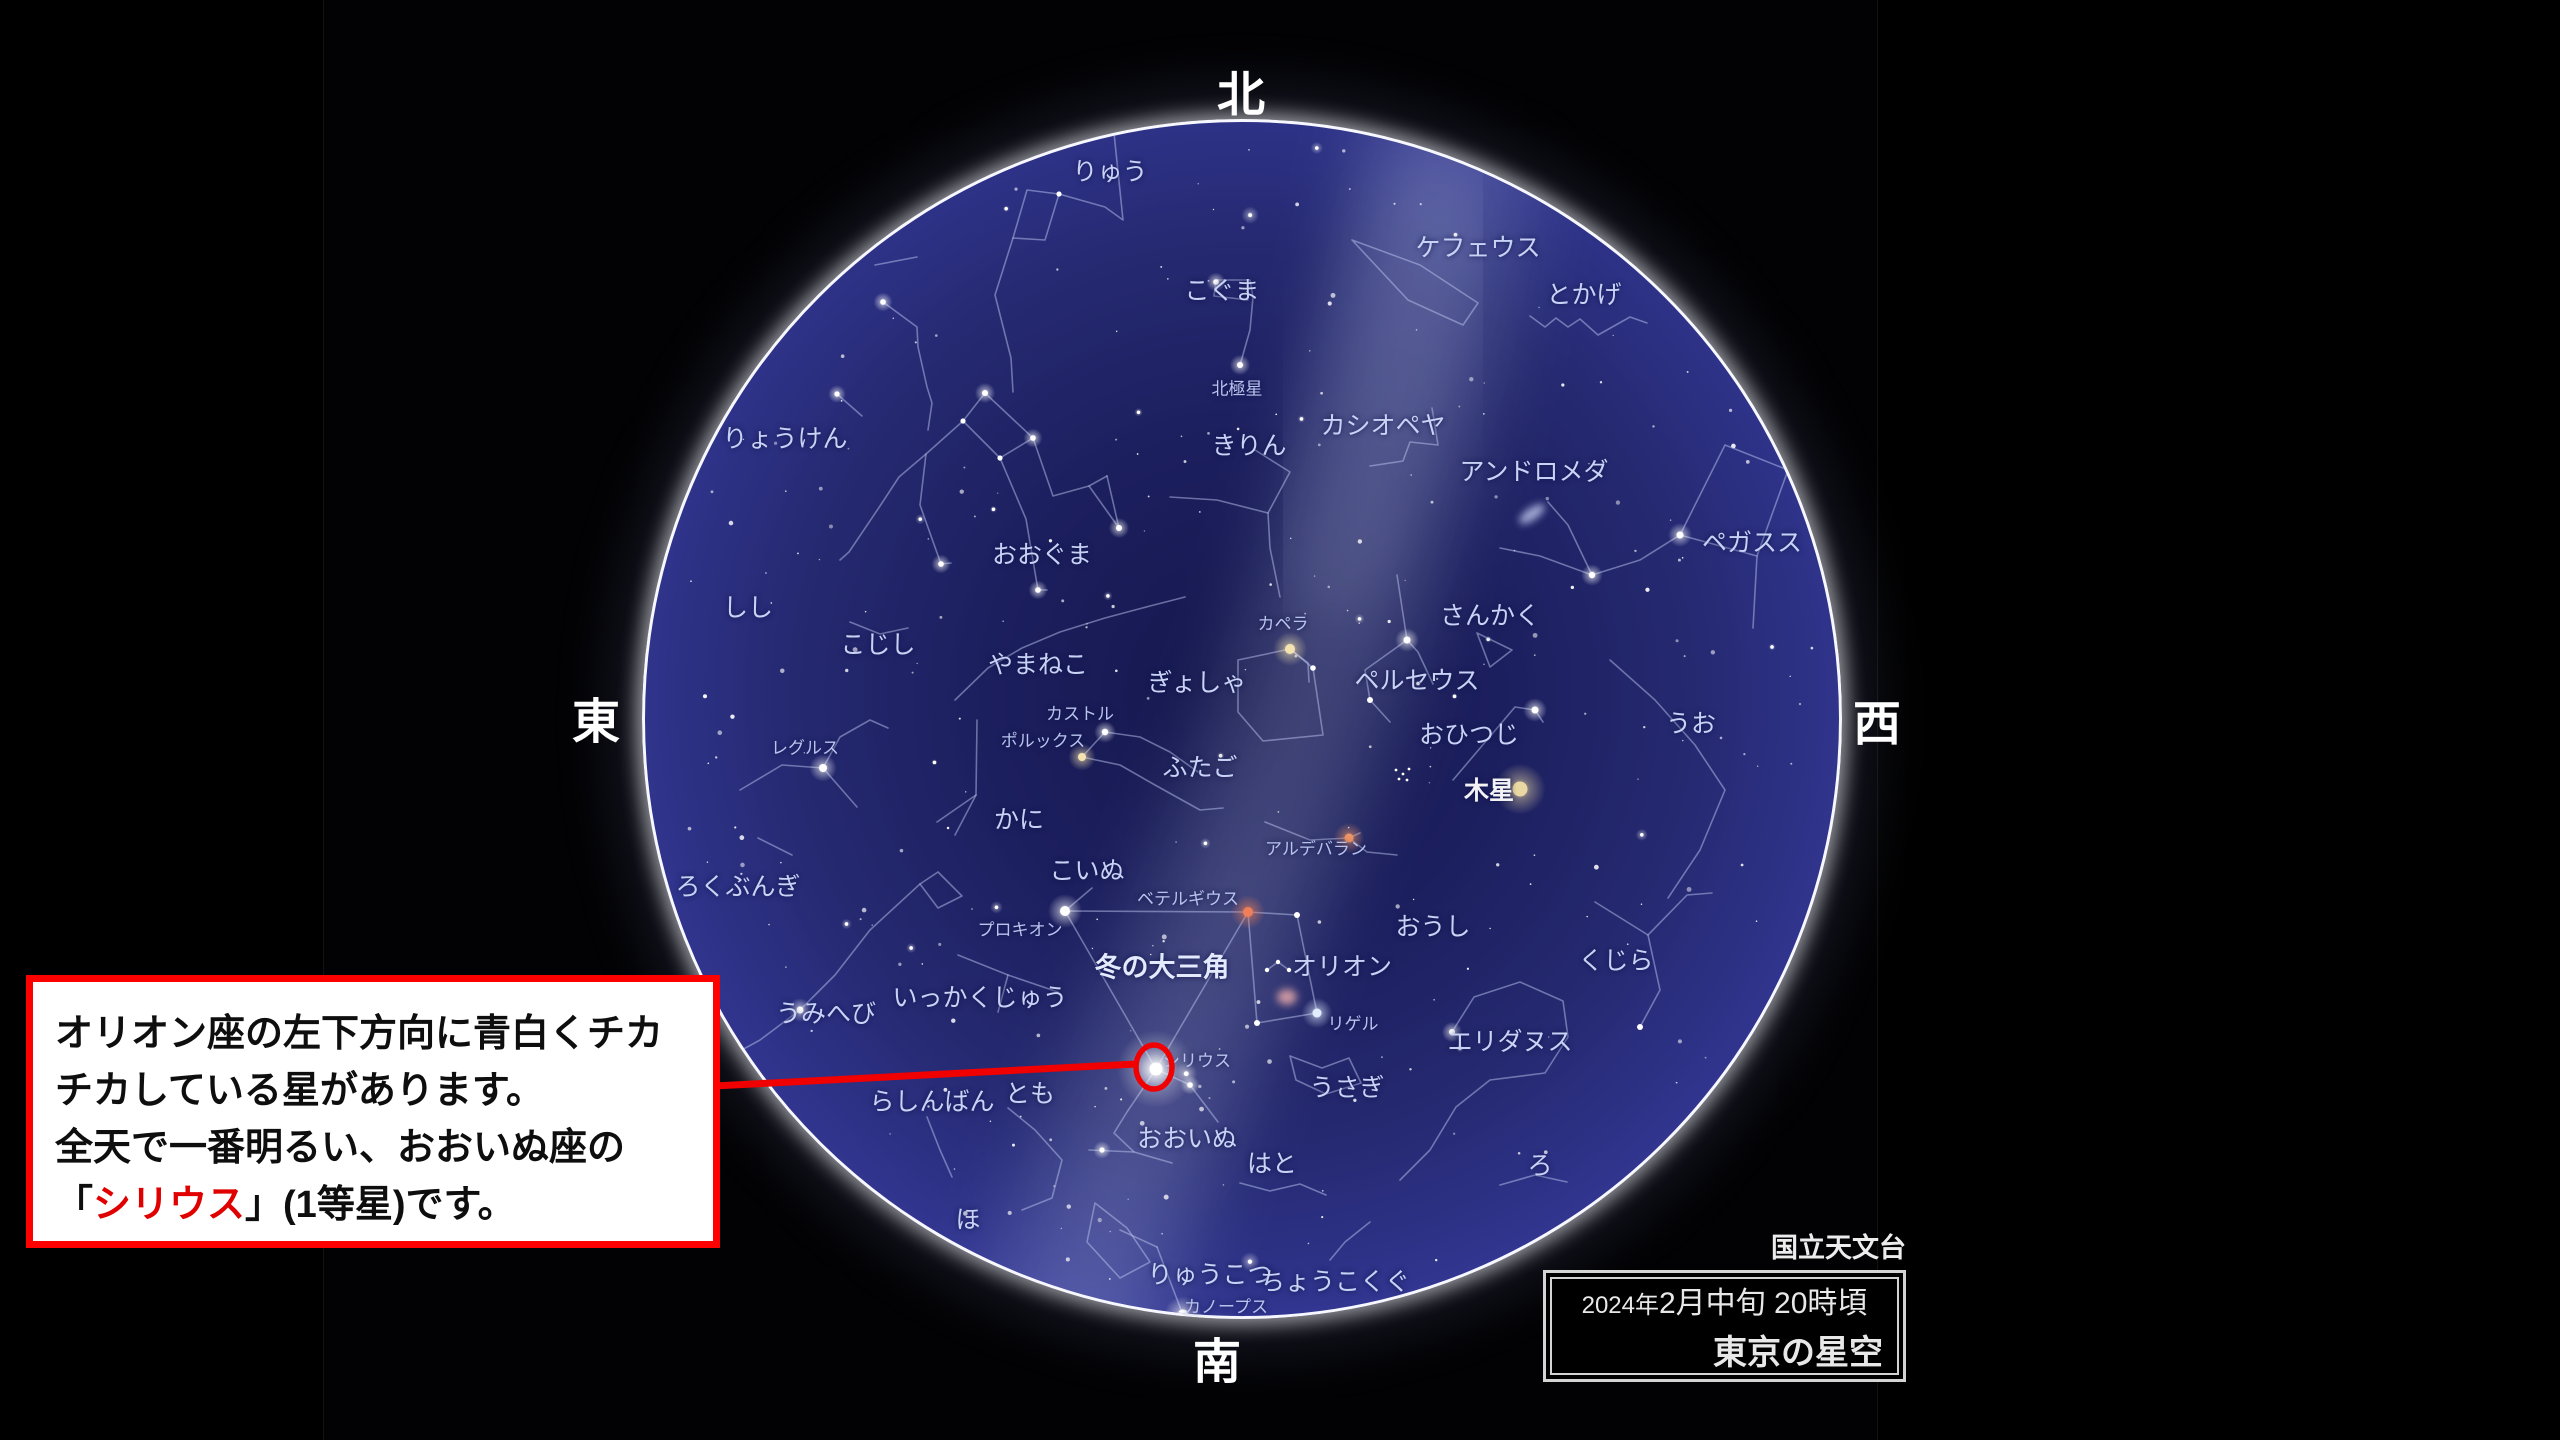  I want to click on constellation-label: こいぬ, so click(1087, 871).